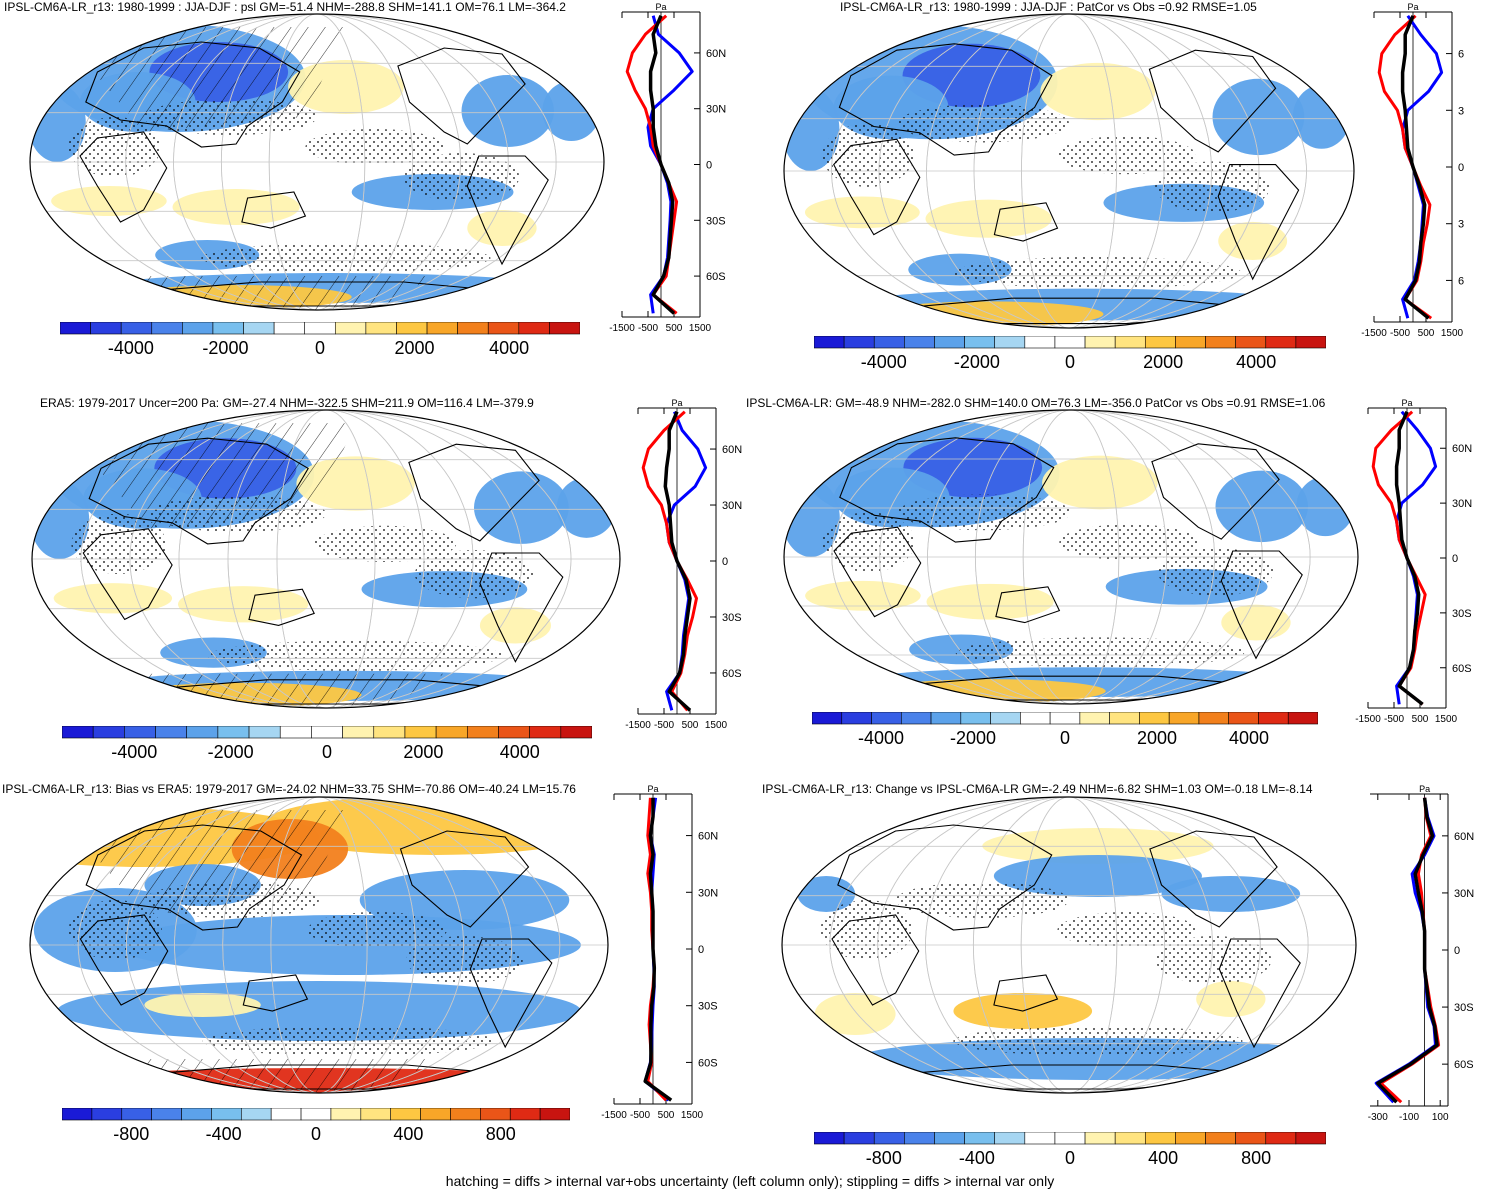 The image size is (1500, 1193). I want to click on y-tick-label: 30S, so click(1464, 1008).